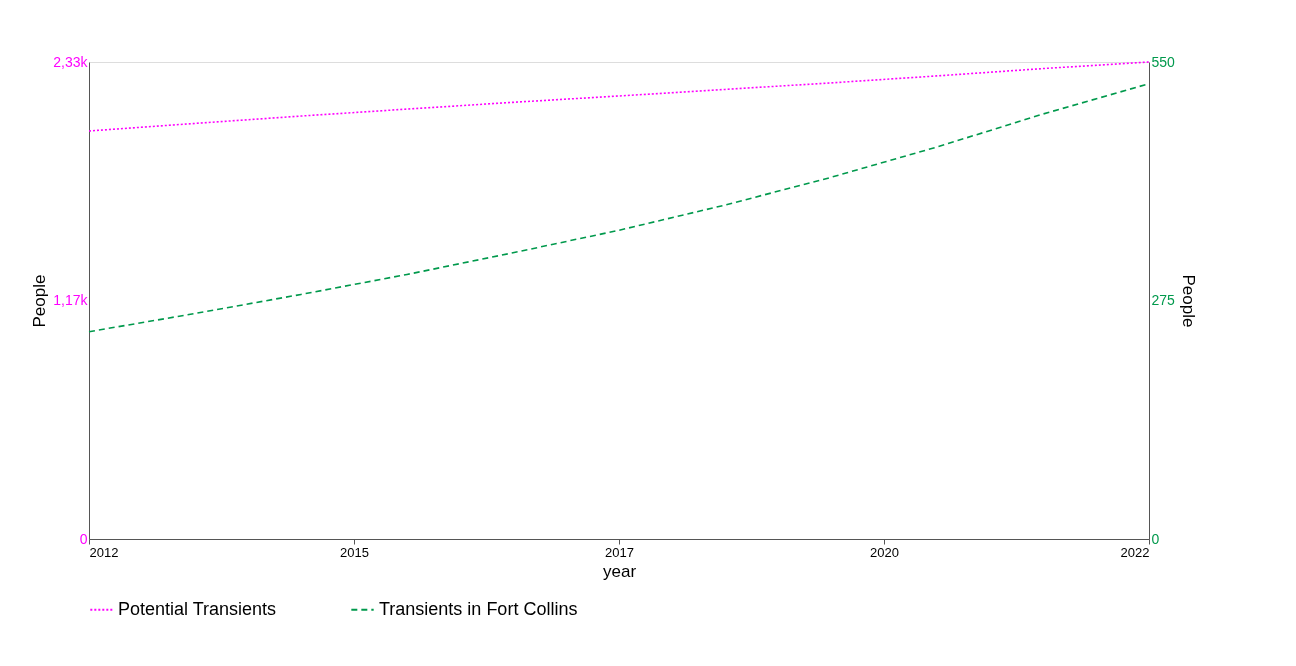  What do you see at coordinates (83, 538) in the screenshot?
I see `y-tick-label: 0` at bounding box center [83, 538].